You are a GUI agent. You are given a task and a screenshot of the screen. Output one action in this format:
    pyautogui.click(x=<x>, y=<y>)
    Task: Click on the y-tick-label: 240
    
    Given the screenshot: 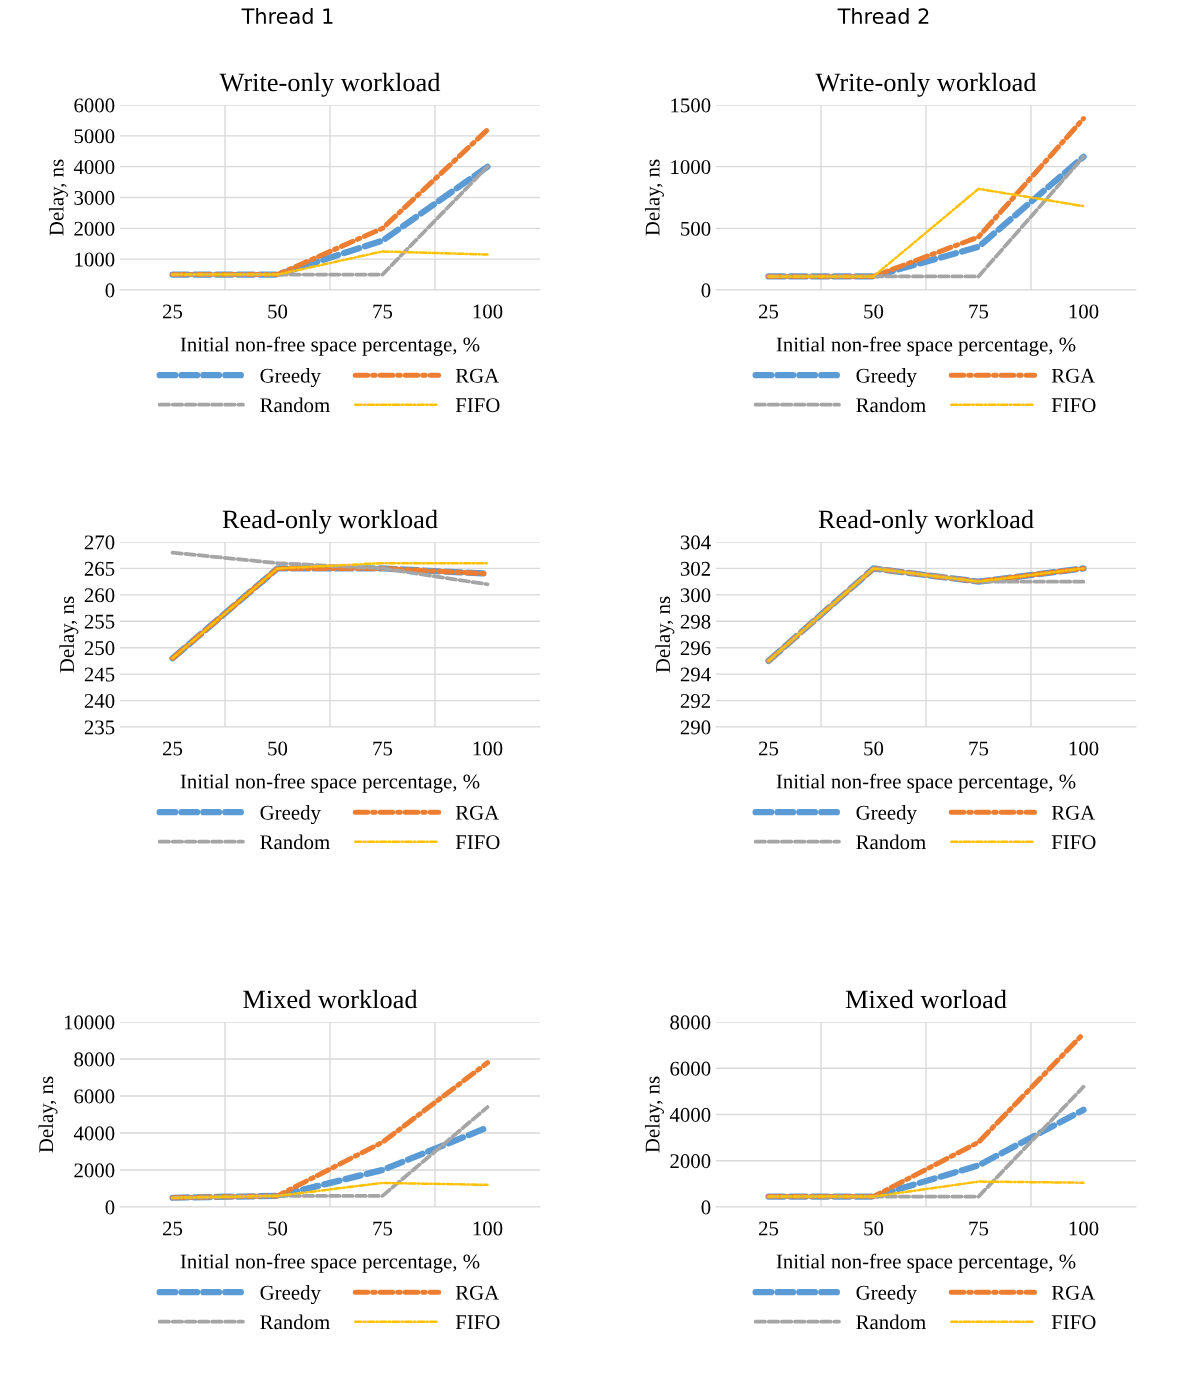 What is the action you would take?
    pyautogui.click(x=99, y=700)
    